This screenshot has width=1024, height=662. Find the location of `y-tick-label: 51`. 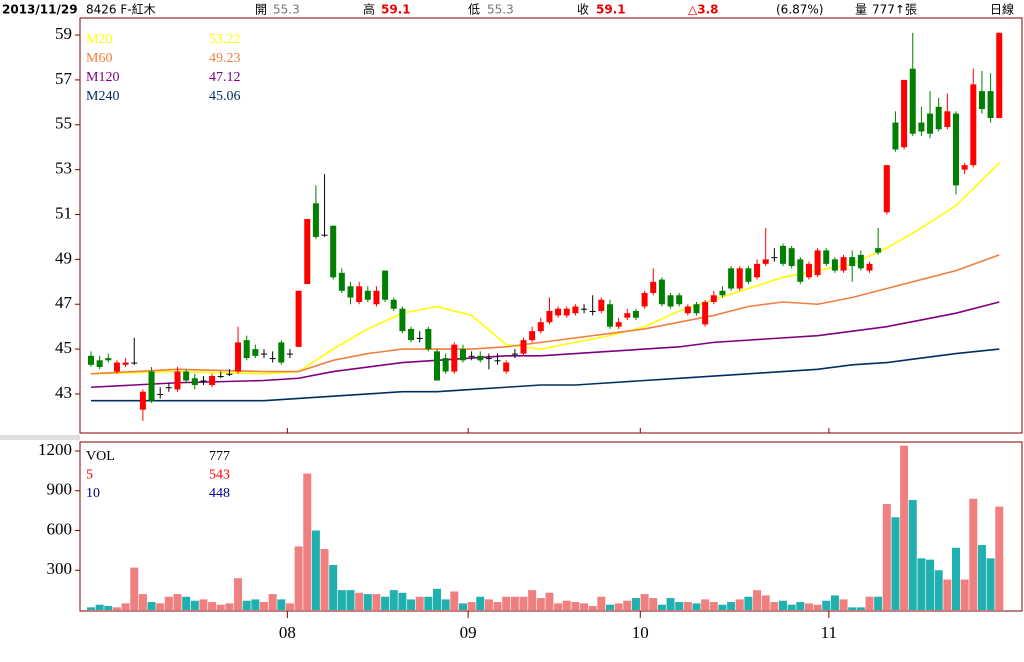

y-tick-label: 51 is located at coordinates (63, 212).